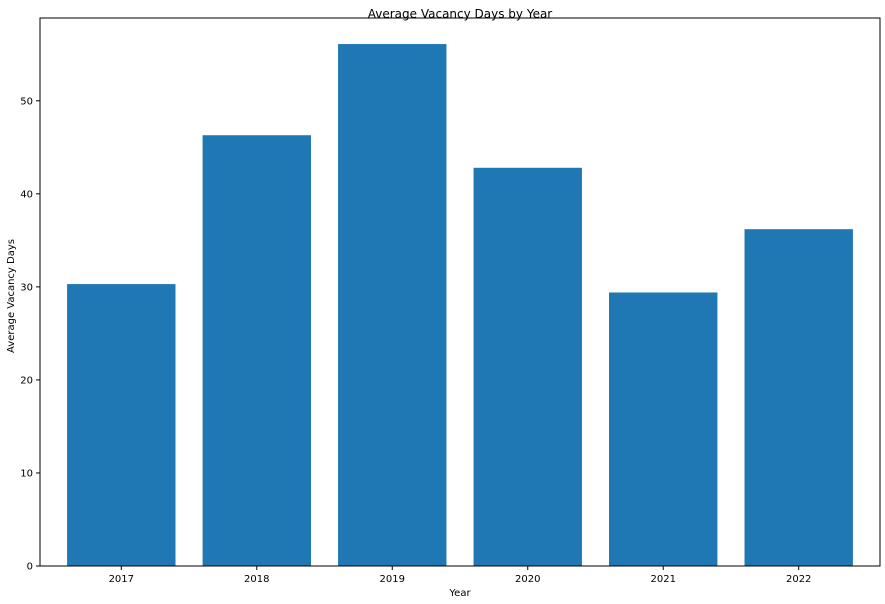 This screenshot has width=885, height=604. Describe the element at coordinates (256, 351) in the screenshot. I see `bar-2018` at that location.